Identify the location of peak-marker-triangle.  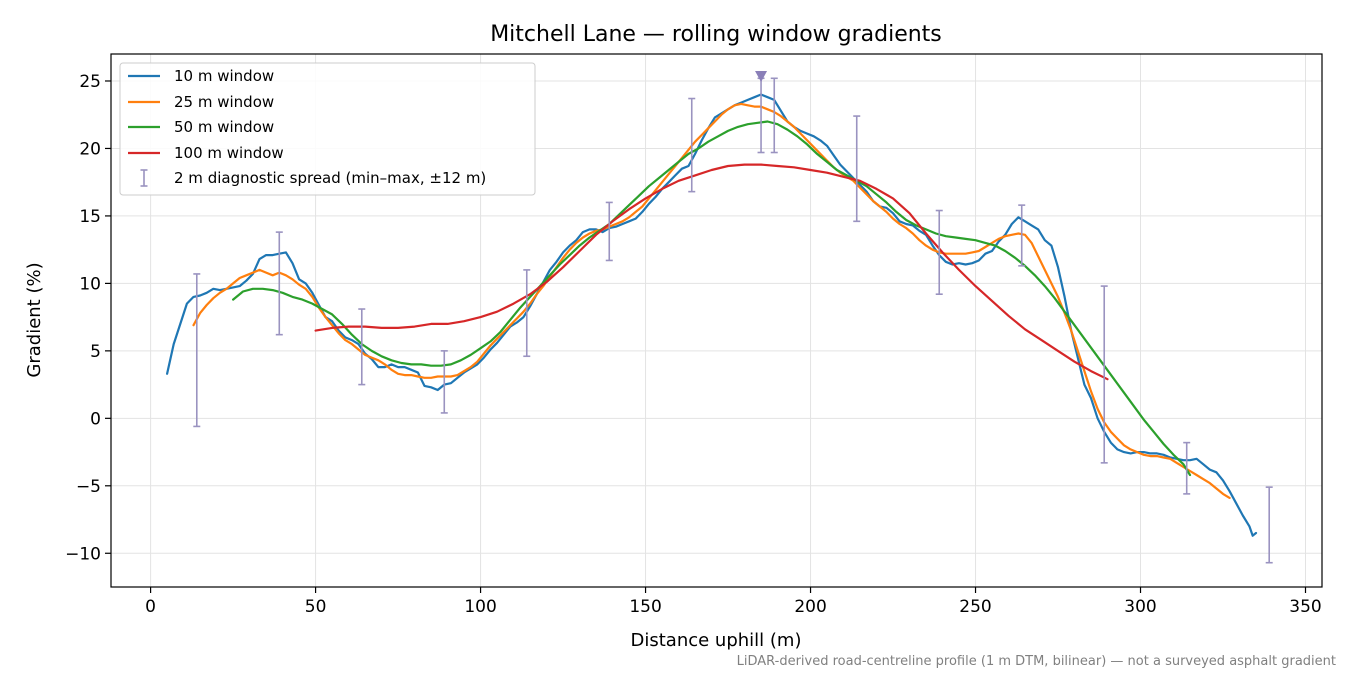
(761, 76).